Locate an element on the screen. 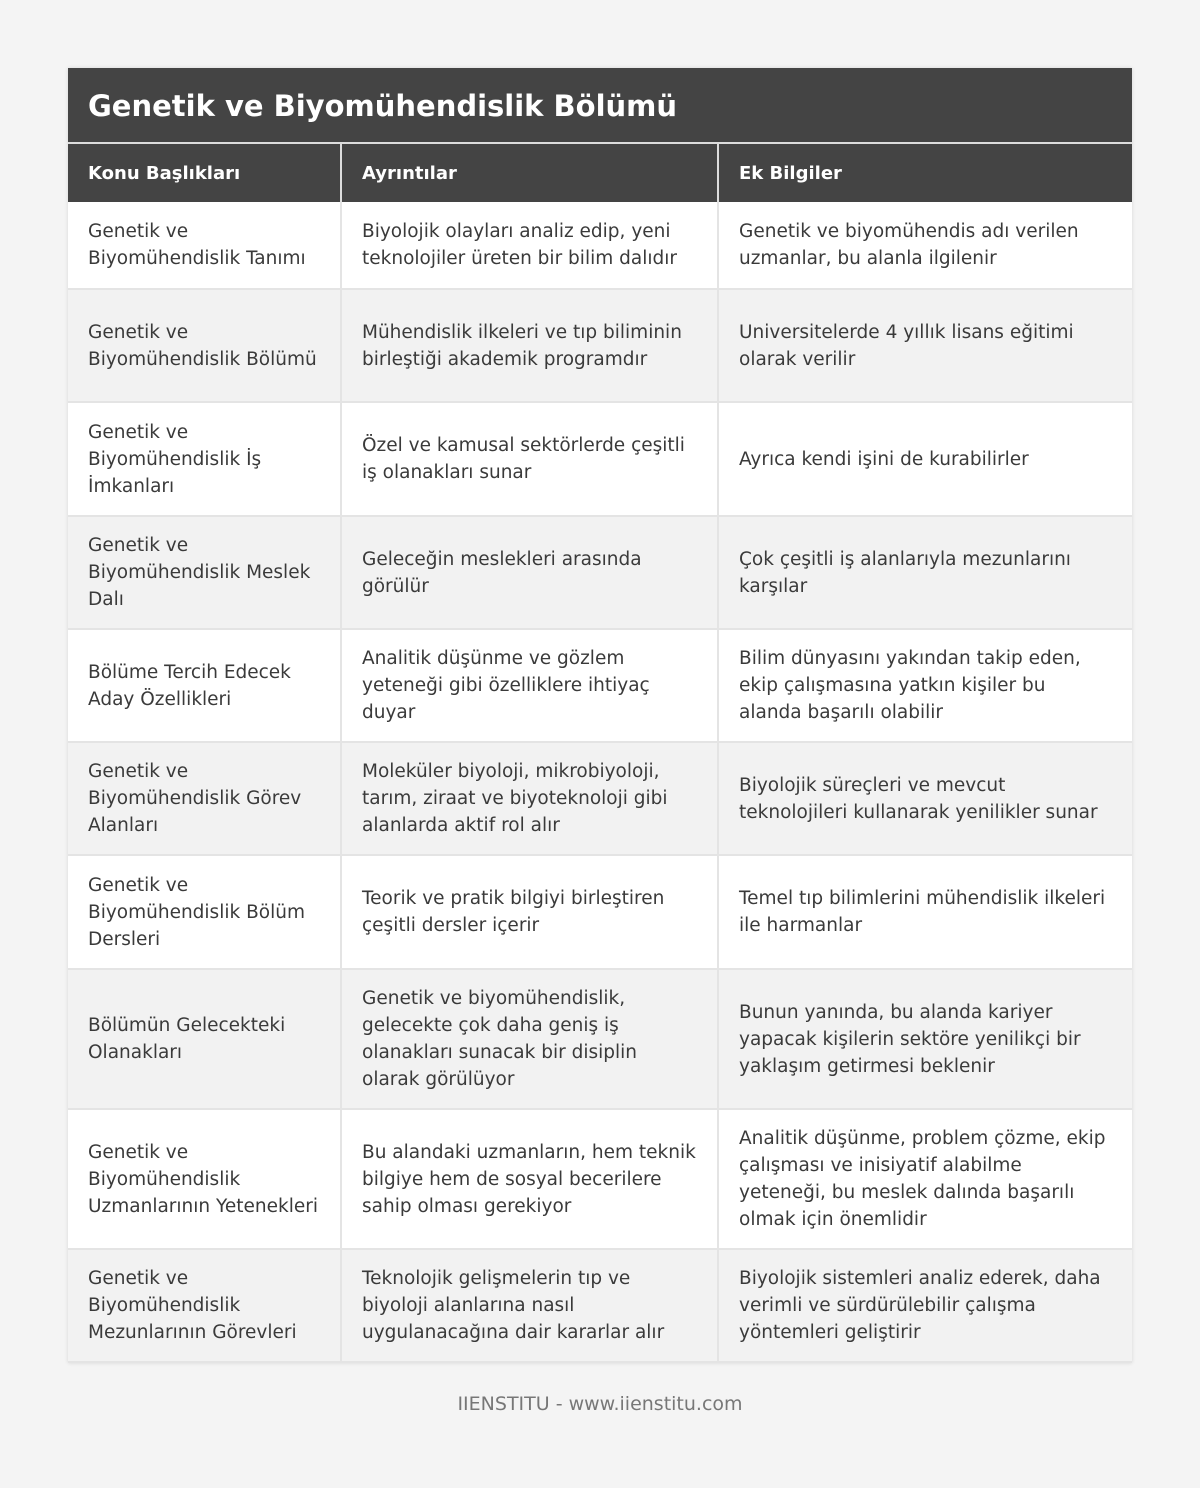  footer-credit: IIENSTITU - www.iienstitu.com is located at coordinates (600, 1404).